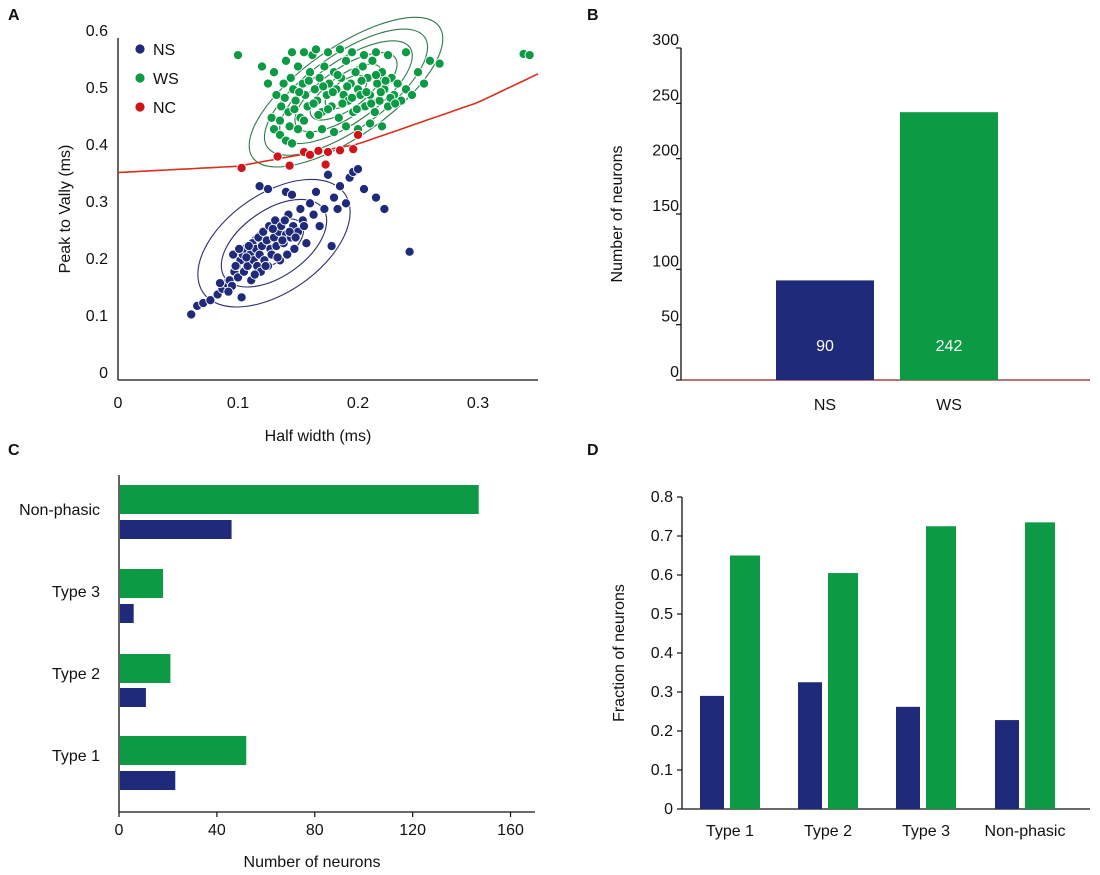 This screenshot has height=875, width=1100. What do you see at coordinates (310, 154) in the screenshot?
I see `nc-point` at bounding box center [310, 154].